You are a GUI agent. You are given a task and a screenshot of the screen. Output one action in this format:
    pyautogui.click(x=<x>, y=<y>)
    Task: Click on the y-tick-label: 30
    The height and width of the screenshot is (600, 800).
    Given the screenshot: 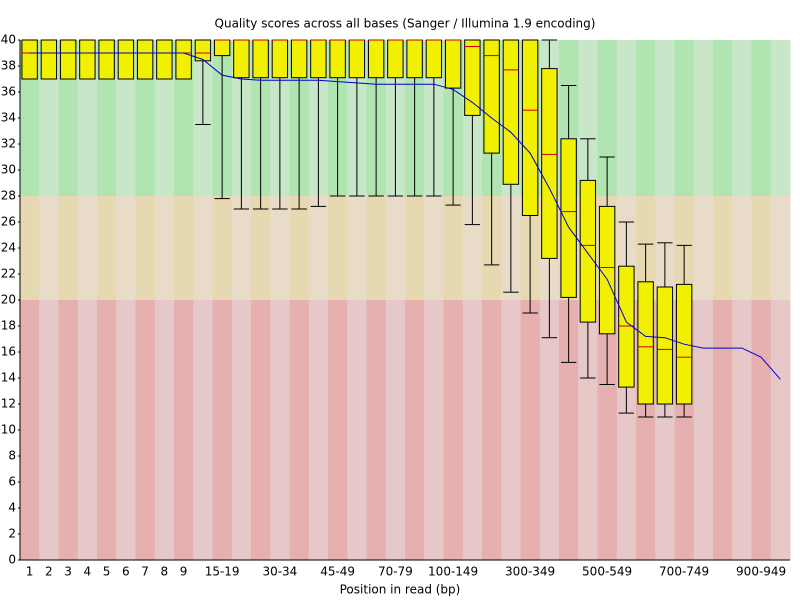 What is the action you would take?
    pyautogui.click(x=8, y=170)
    